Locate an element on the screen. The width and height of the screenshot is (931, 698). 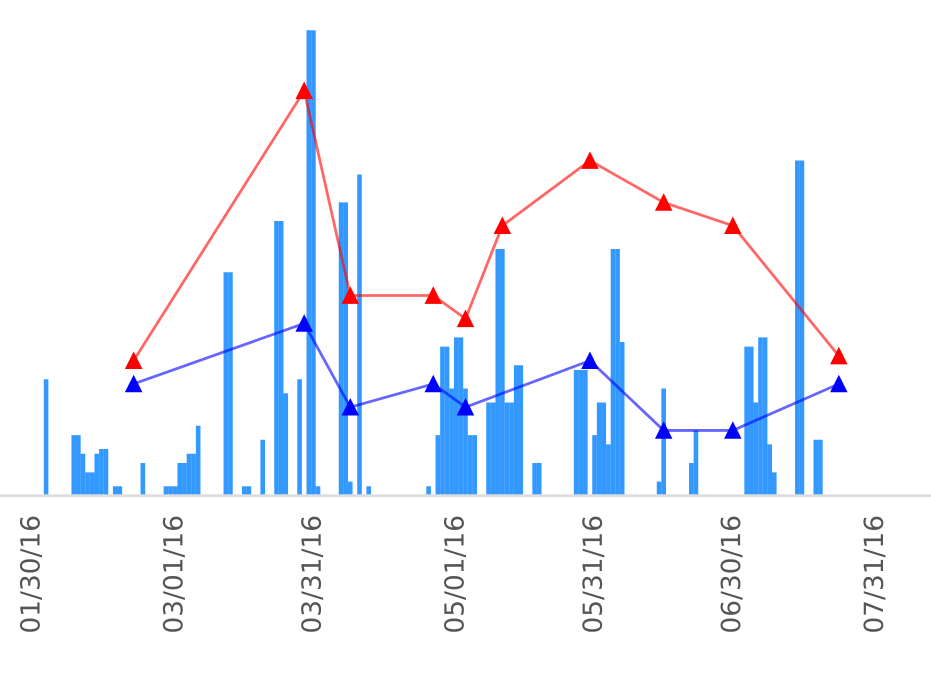
x-tick-label: 03/31/16 is located at coordinates (312, 574).